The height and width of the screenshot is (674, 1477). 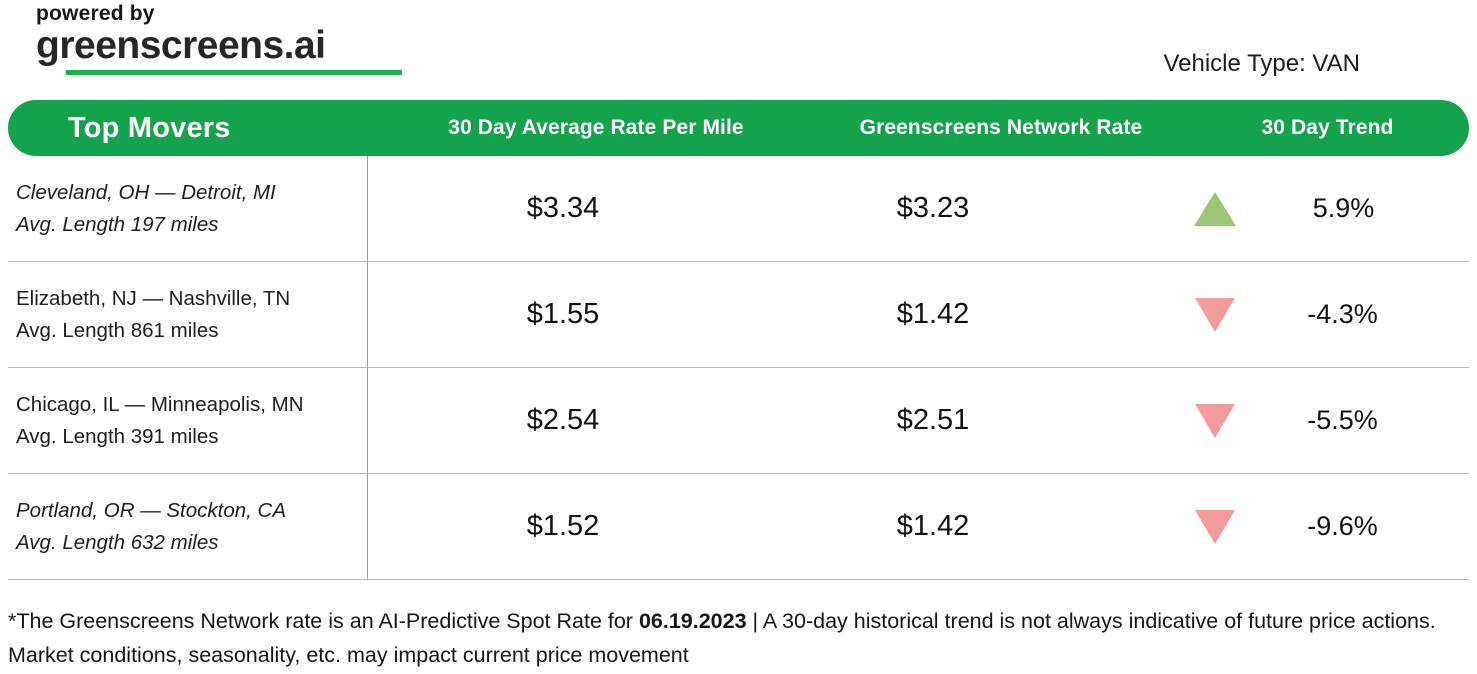 What do you see at coordinates (596, 127) in the screenshot?
I see `header-avg-rate: 30 Day Average Rate Per Mile` at bounding box center [596, 127].